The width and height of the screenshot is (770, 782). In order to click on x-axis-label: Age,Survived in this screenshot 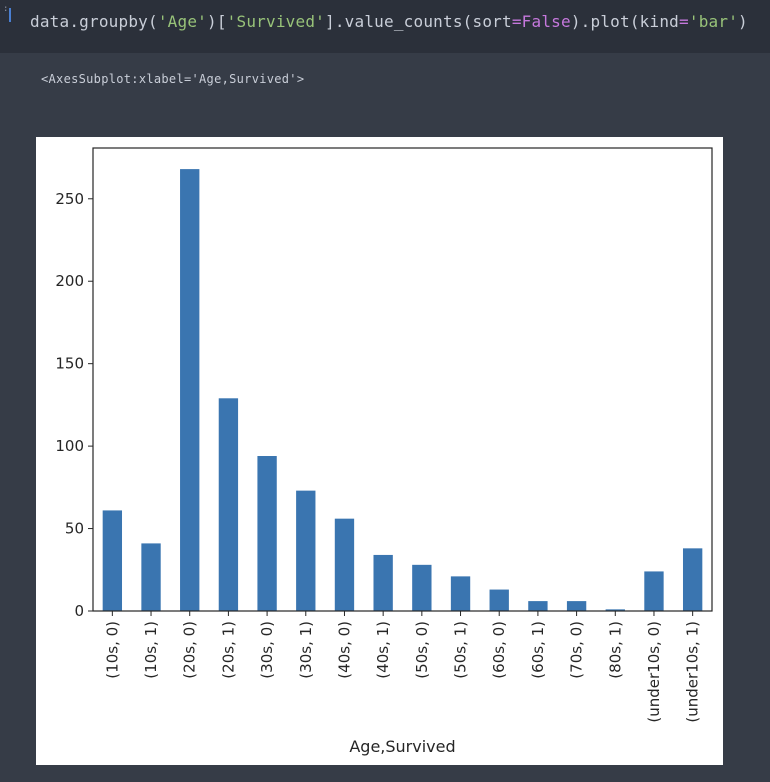, I will do `click(402, 746)`.